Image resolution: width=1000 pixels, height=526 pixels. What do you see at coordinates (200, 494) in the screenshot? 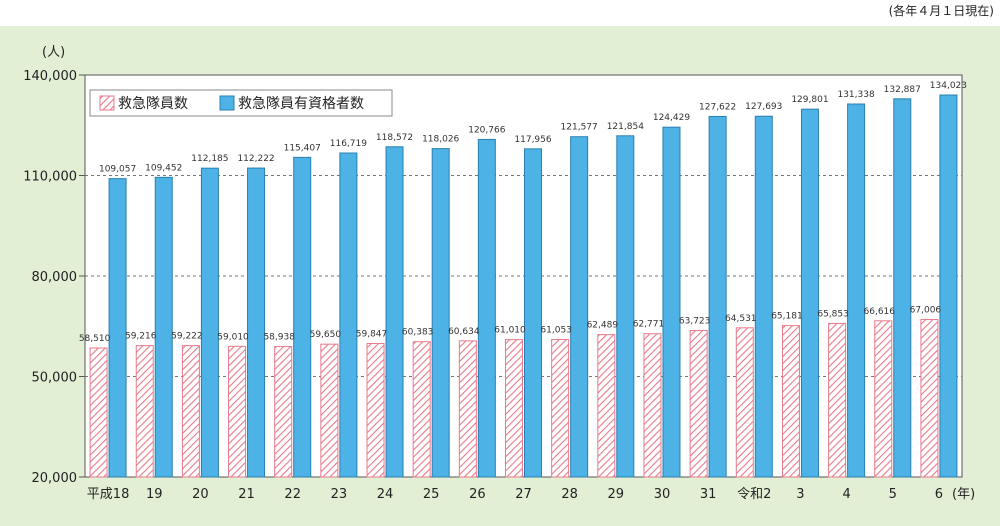
I see `x-tick-label: 20` at bounding box center [200, 494].